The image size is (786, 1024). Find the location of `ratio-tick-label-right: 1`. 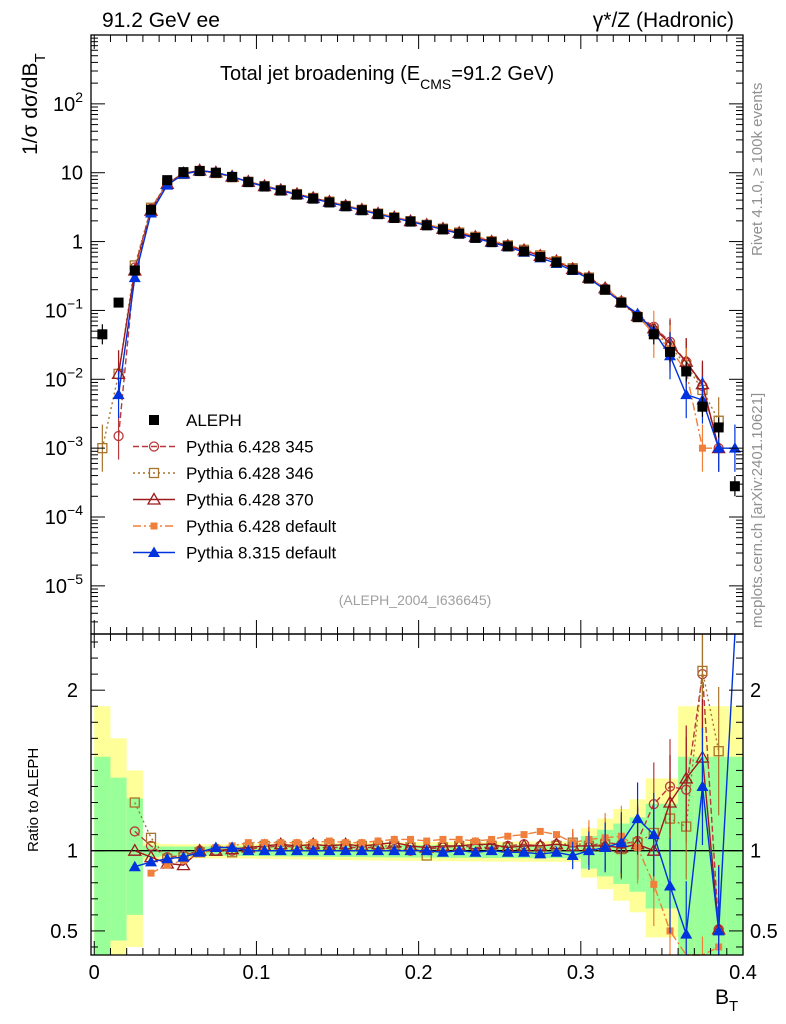

ratio-tick-label-right: 1 is located at coordinates (755, 852).